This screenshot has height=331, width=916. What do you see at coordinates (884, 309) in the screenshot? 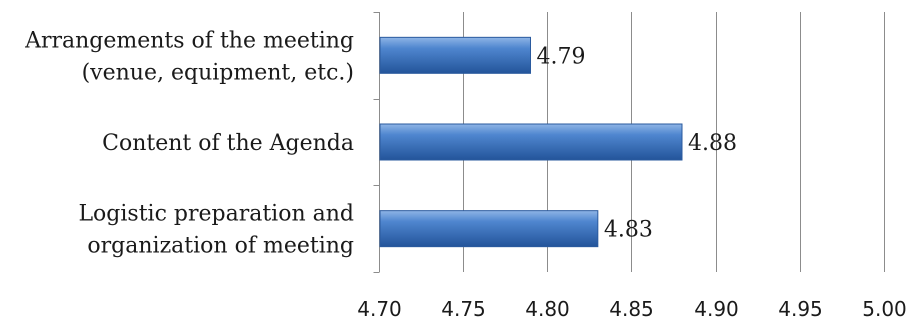
I see `x-tick-label: 5.00` at bounding box center [884, 309].